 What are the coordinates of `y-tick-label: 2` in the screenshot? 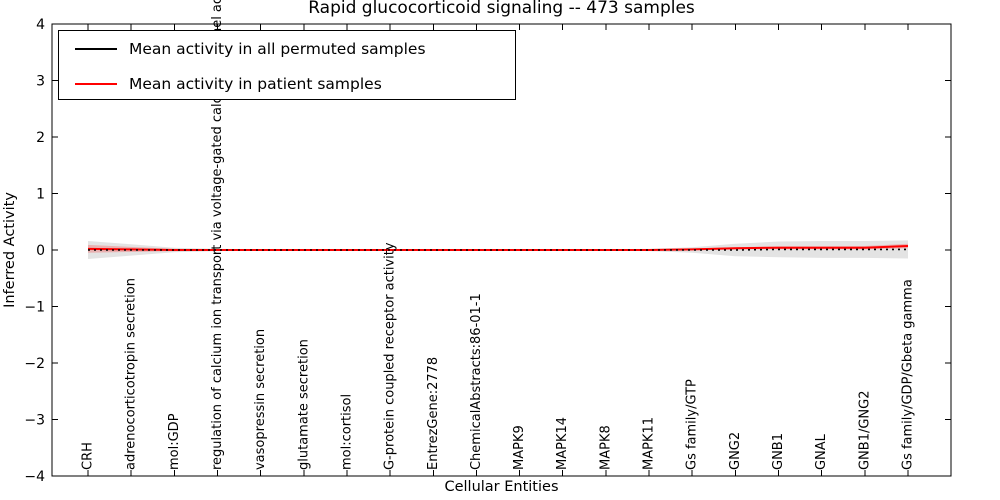 It's located at (40, 138).